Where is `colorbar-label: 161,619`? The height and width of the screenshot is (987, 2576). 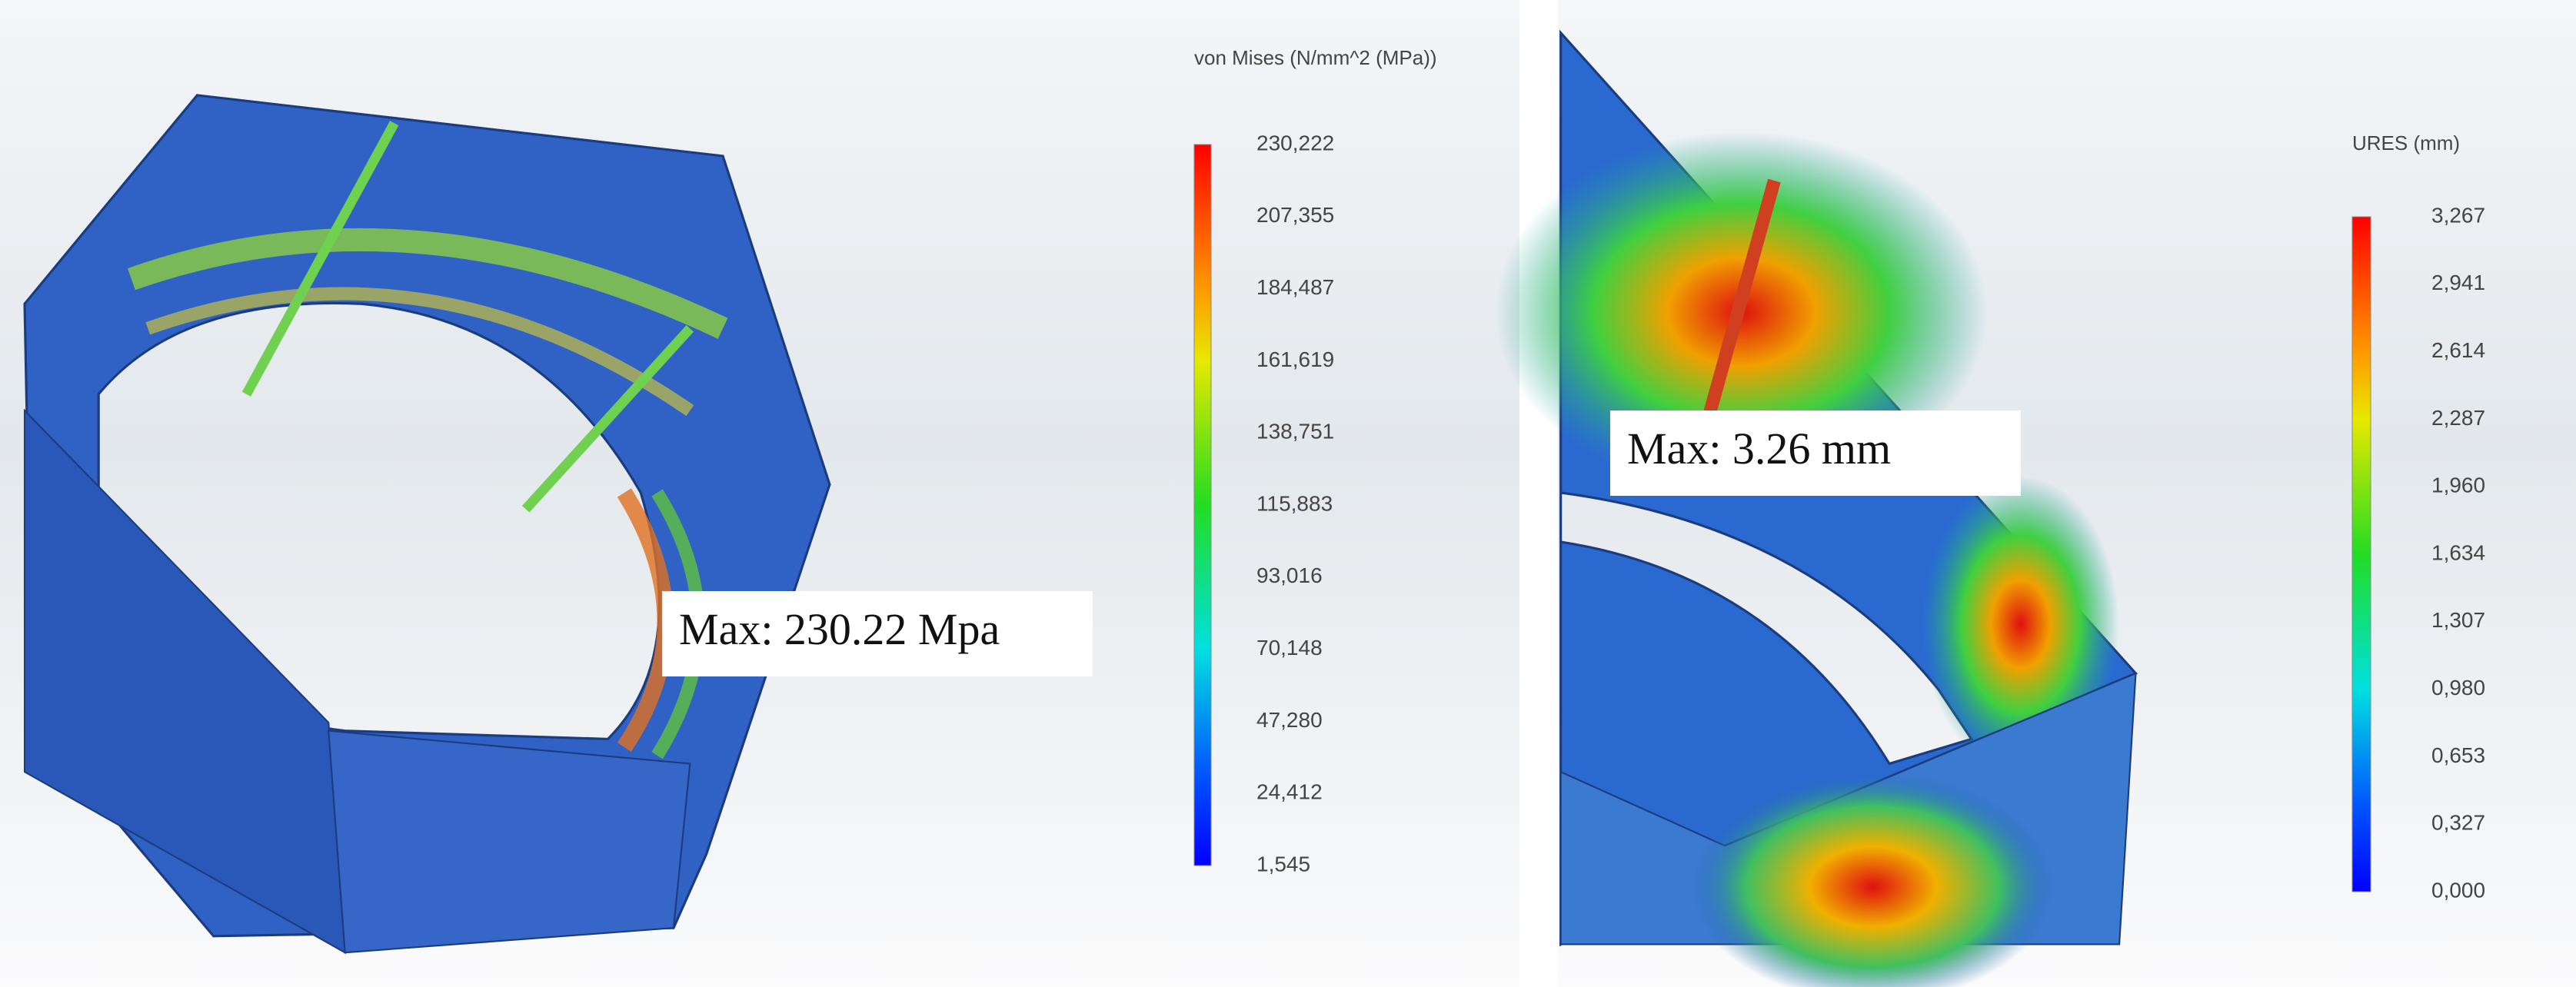
colorbar-label: 161,619 is located at coordinates (1295, 359).